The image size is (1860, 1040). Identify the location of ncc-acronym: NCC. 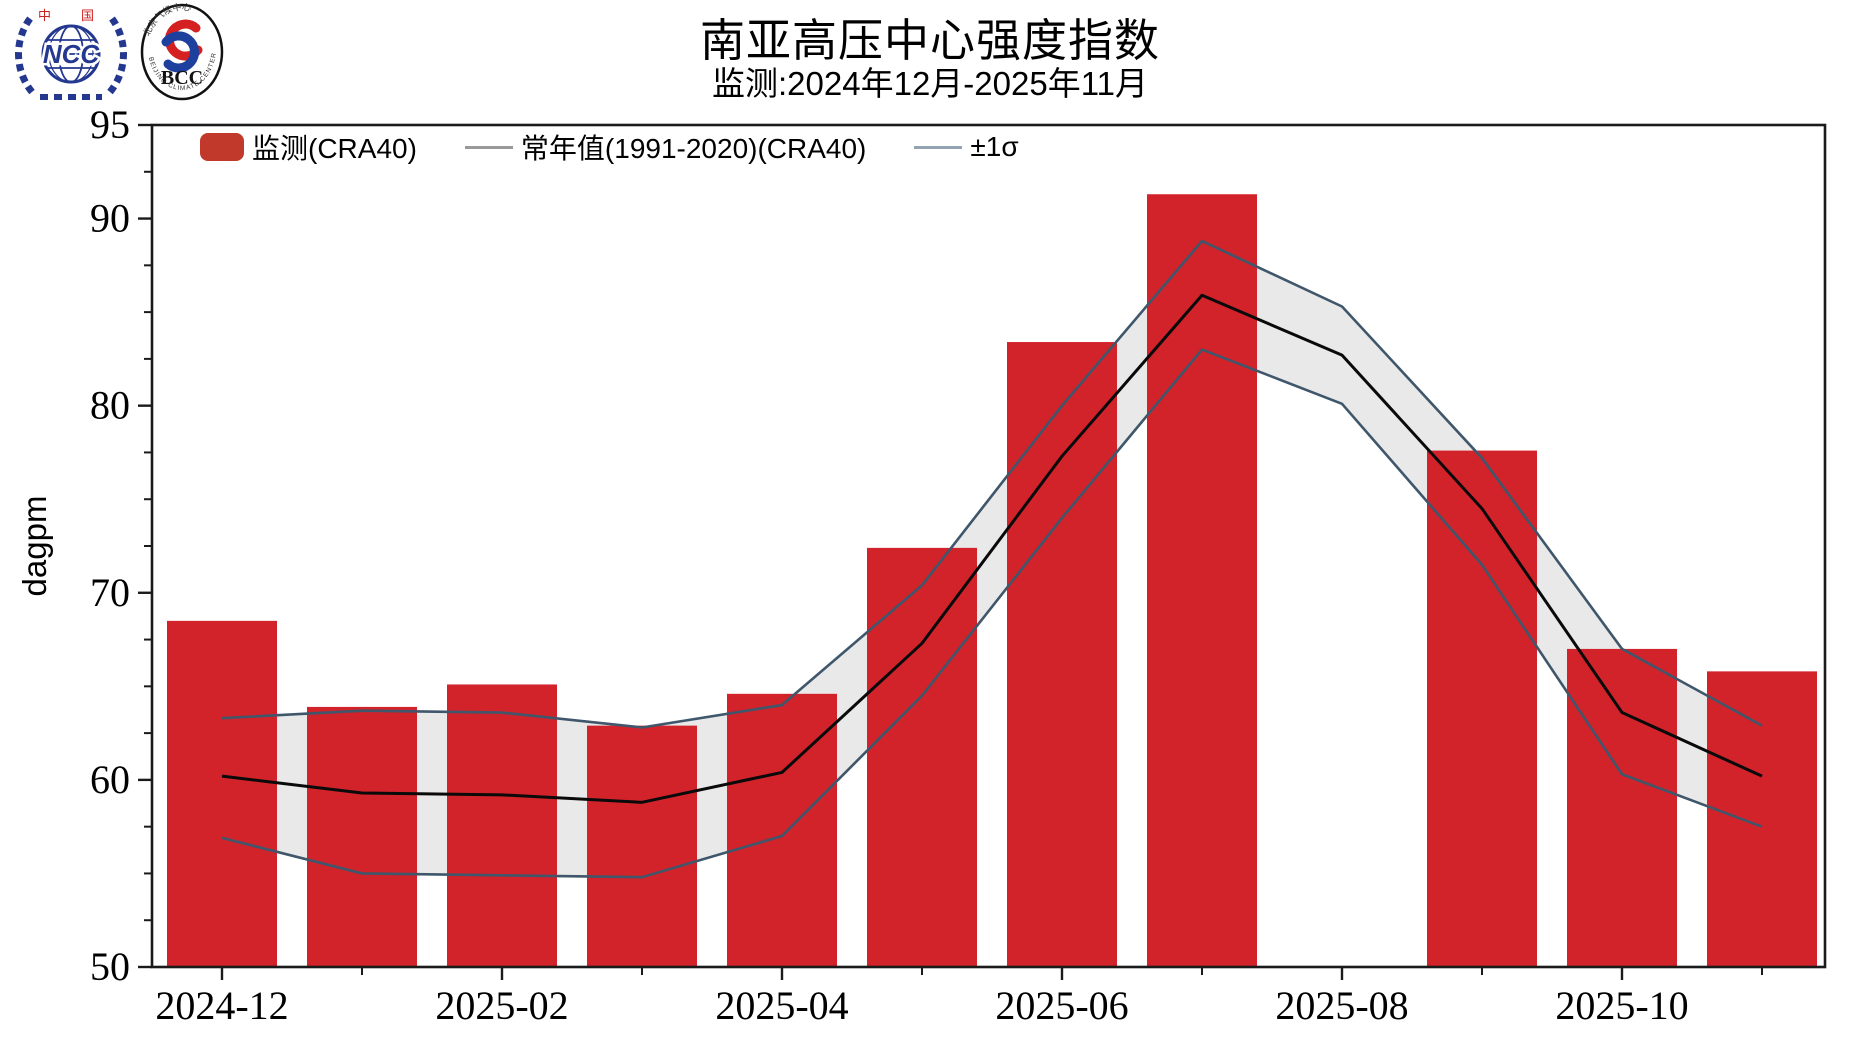
(72, 54).